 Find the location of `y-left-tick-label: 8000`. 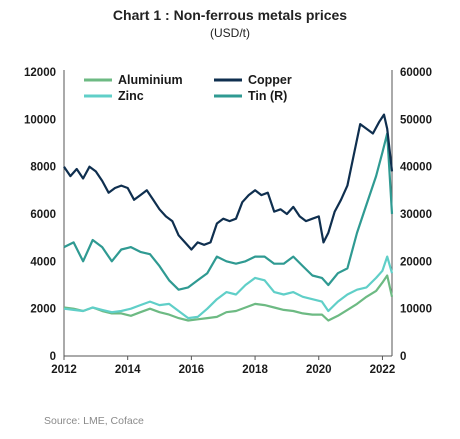

y-left-tick-label: 8000 is located at coordinates (43, 168).